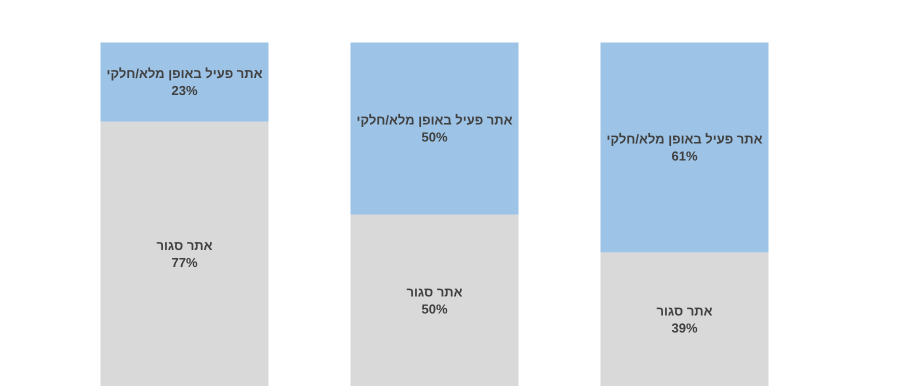 The height and width of the screenshot is (386, 900). What do you see at coordinates (184, 90) in the screenshot?
I see `data-label: 23%` at bounding box center [184, 90].